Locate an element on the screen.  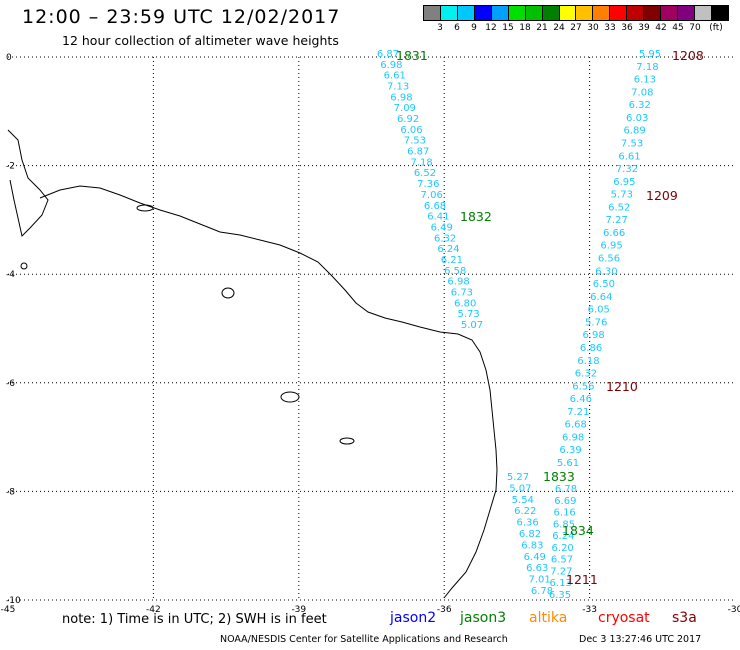
lat-tick-label: -6 is located at coordinates (10, 384).